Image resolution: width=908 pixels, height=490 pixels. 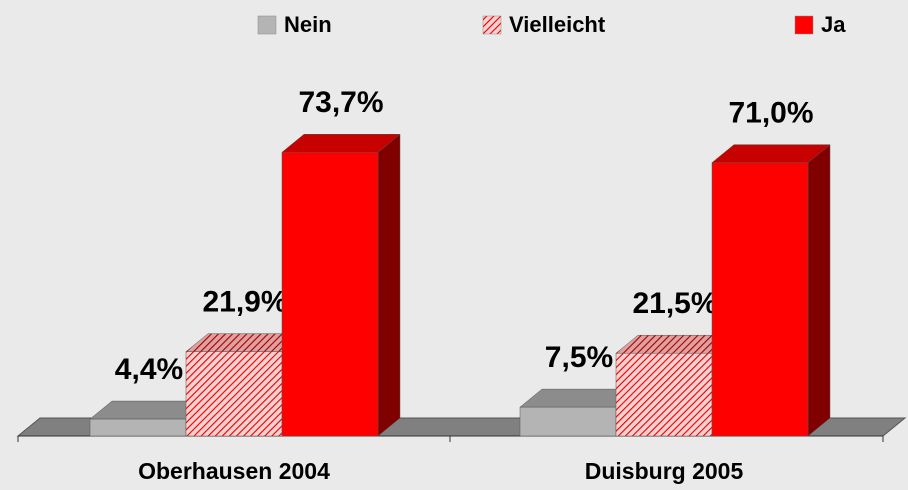 I want to click on value-label: 21,9%, so click(x=244, y=302).